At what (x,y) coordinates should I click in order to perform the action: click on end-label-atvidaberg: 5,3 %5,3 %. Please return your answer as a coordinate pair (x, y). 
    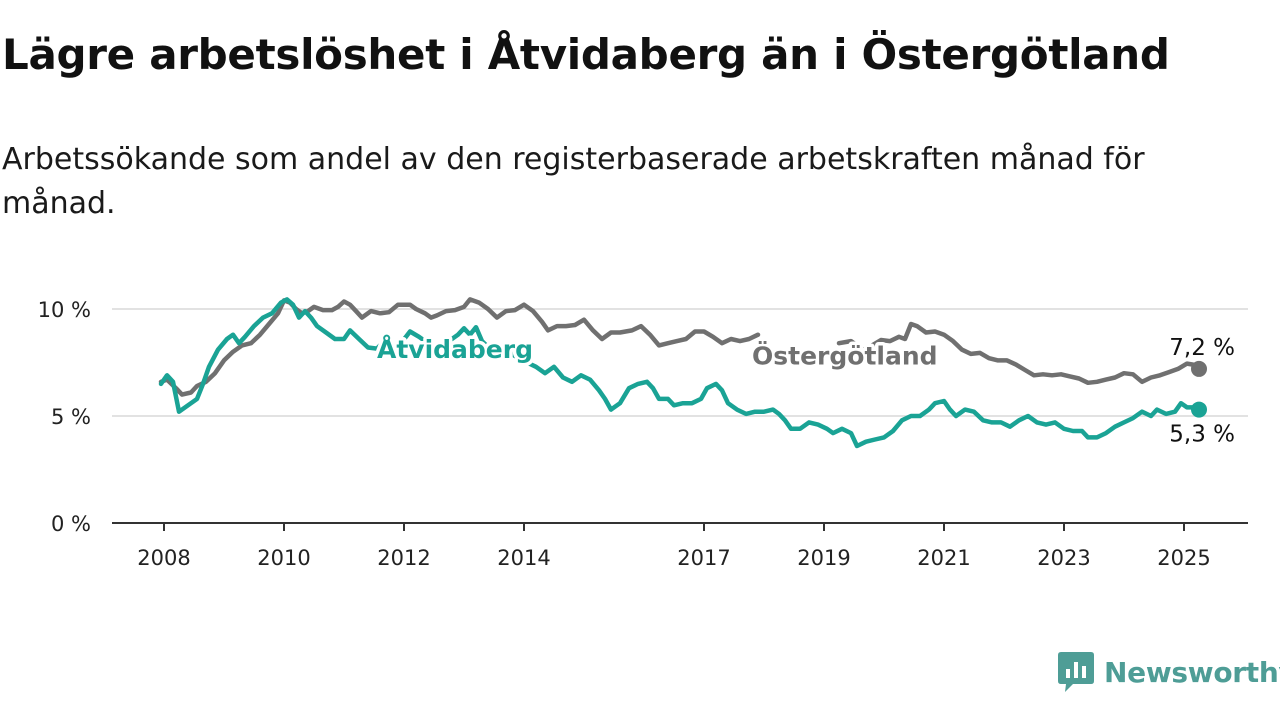
    Looking at the image, I should click on (1202, 434).